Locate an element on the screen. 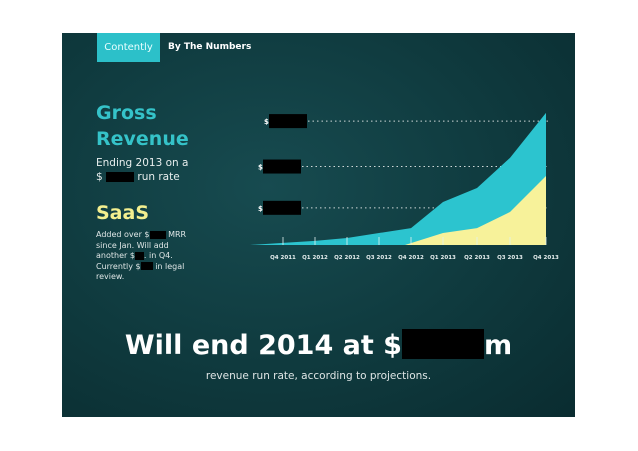 The height and width of the screenshot is (451, 638). headline: Will end 2014 at $ m is located at coordinates (318, 345).